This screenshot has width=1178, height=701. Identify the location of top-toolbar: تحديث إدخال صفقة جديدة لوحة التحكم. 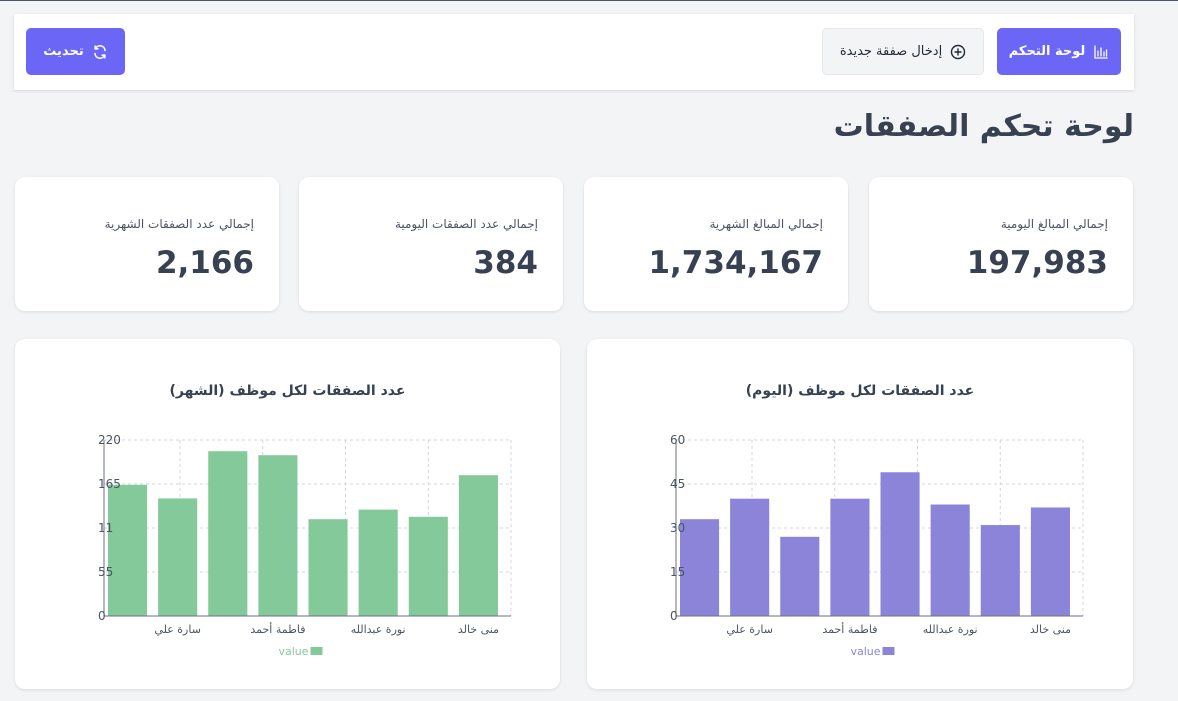
(574, 52).